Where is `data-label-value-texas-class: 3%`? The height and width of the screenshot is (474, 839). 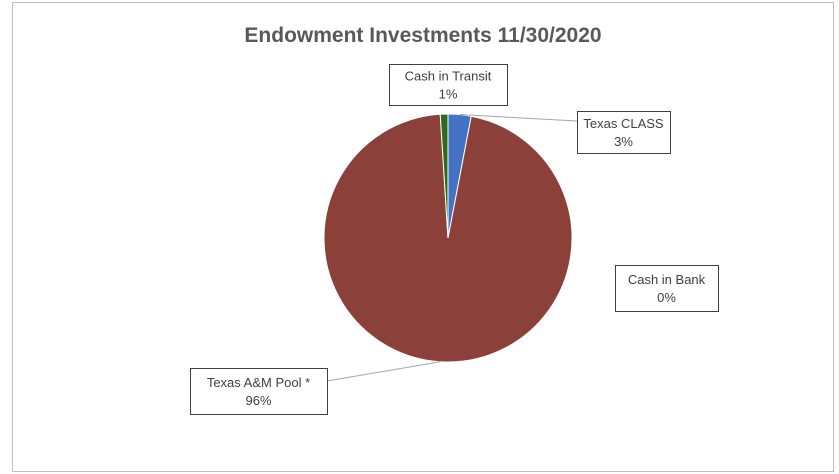 data-label-value-texas-class: 3% is located at coordinates (623, 141).